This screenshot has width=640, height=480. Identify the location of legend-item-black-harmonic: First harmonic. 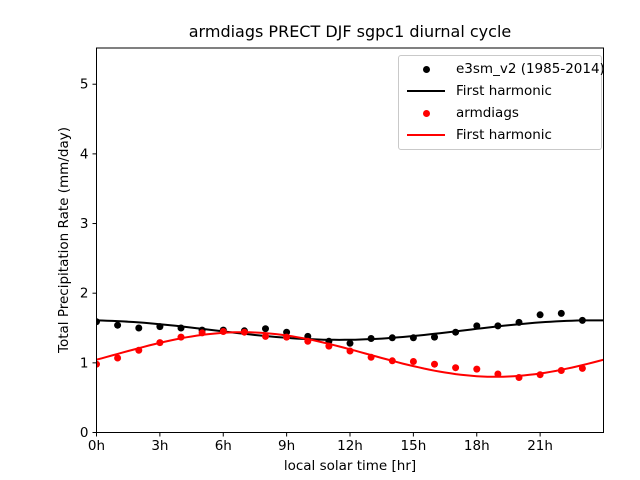
(500, 91).